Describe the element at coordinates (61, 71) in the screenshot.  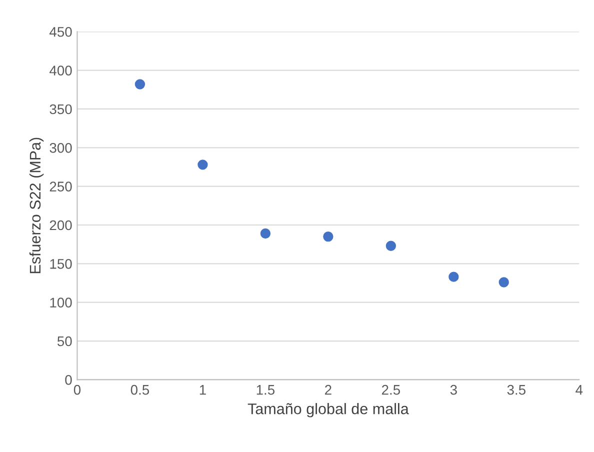
I see `y-tick-label: 400` at that location.